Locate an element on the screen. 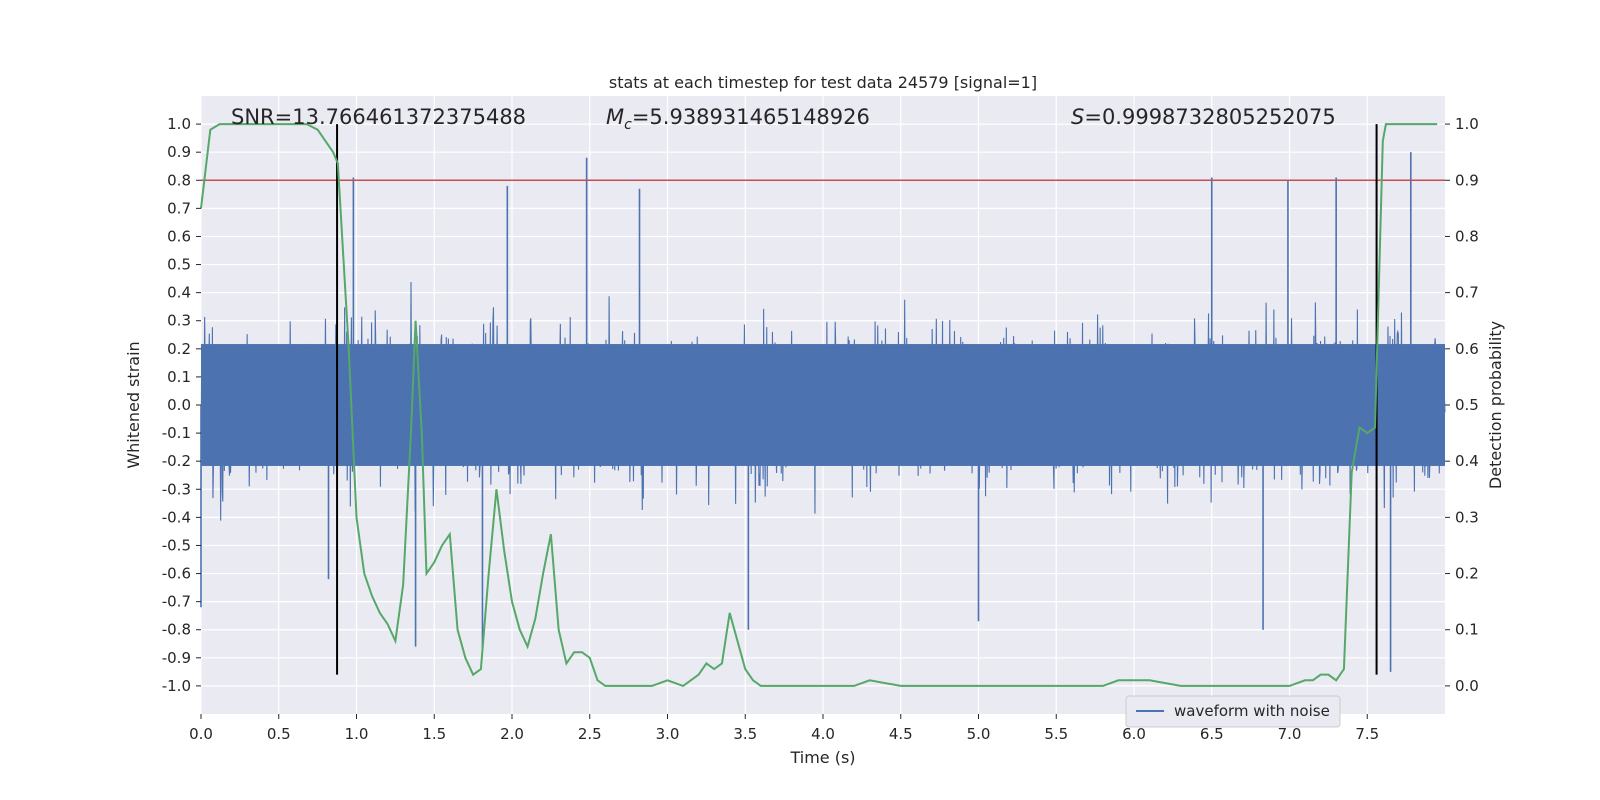 This screenshot has width=1600, height=800. y-right-tick-label: 0.6 is located at coordinates (1467, 349).